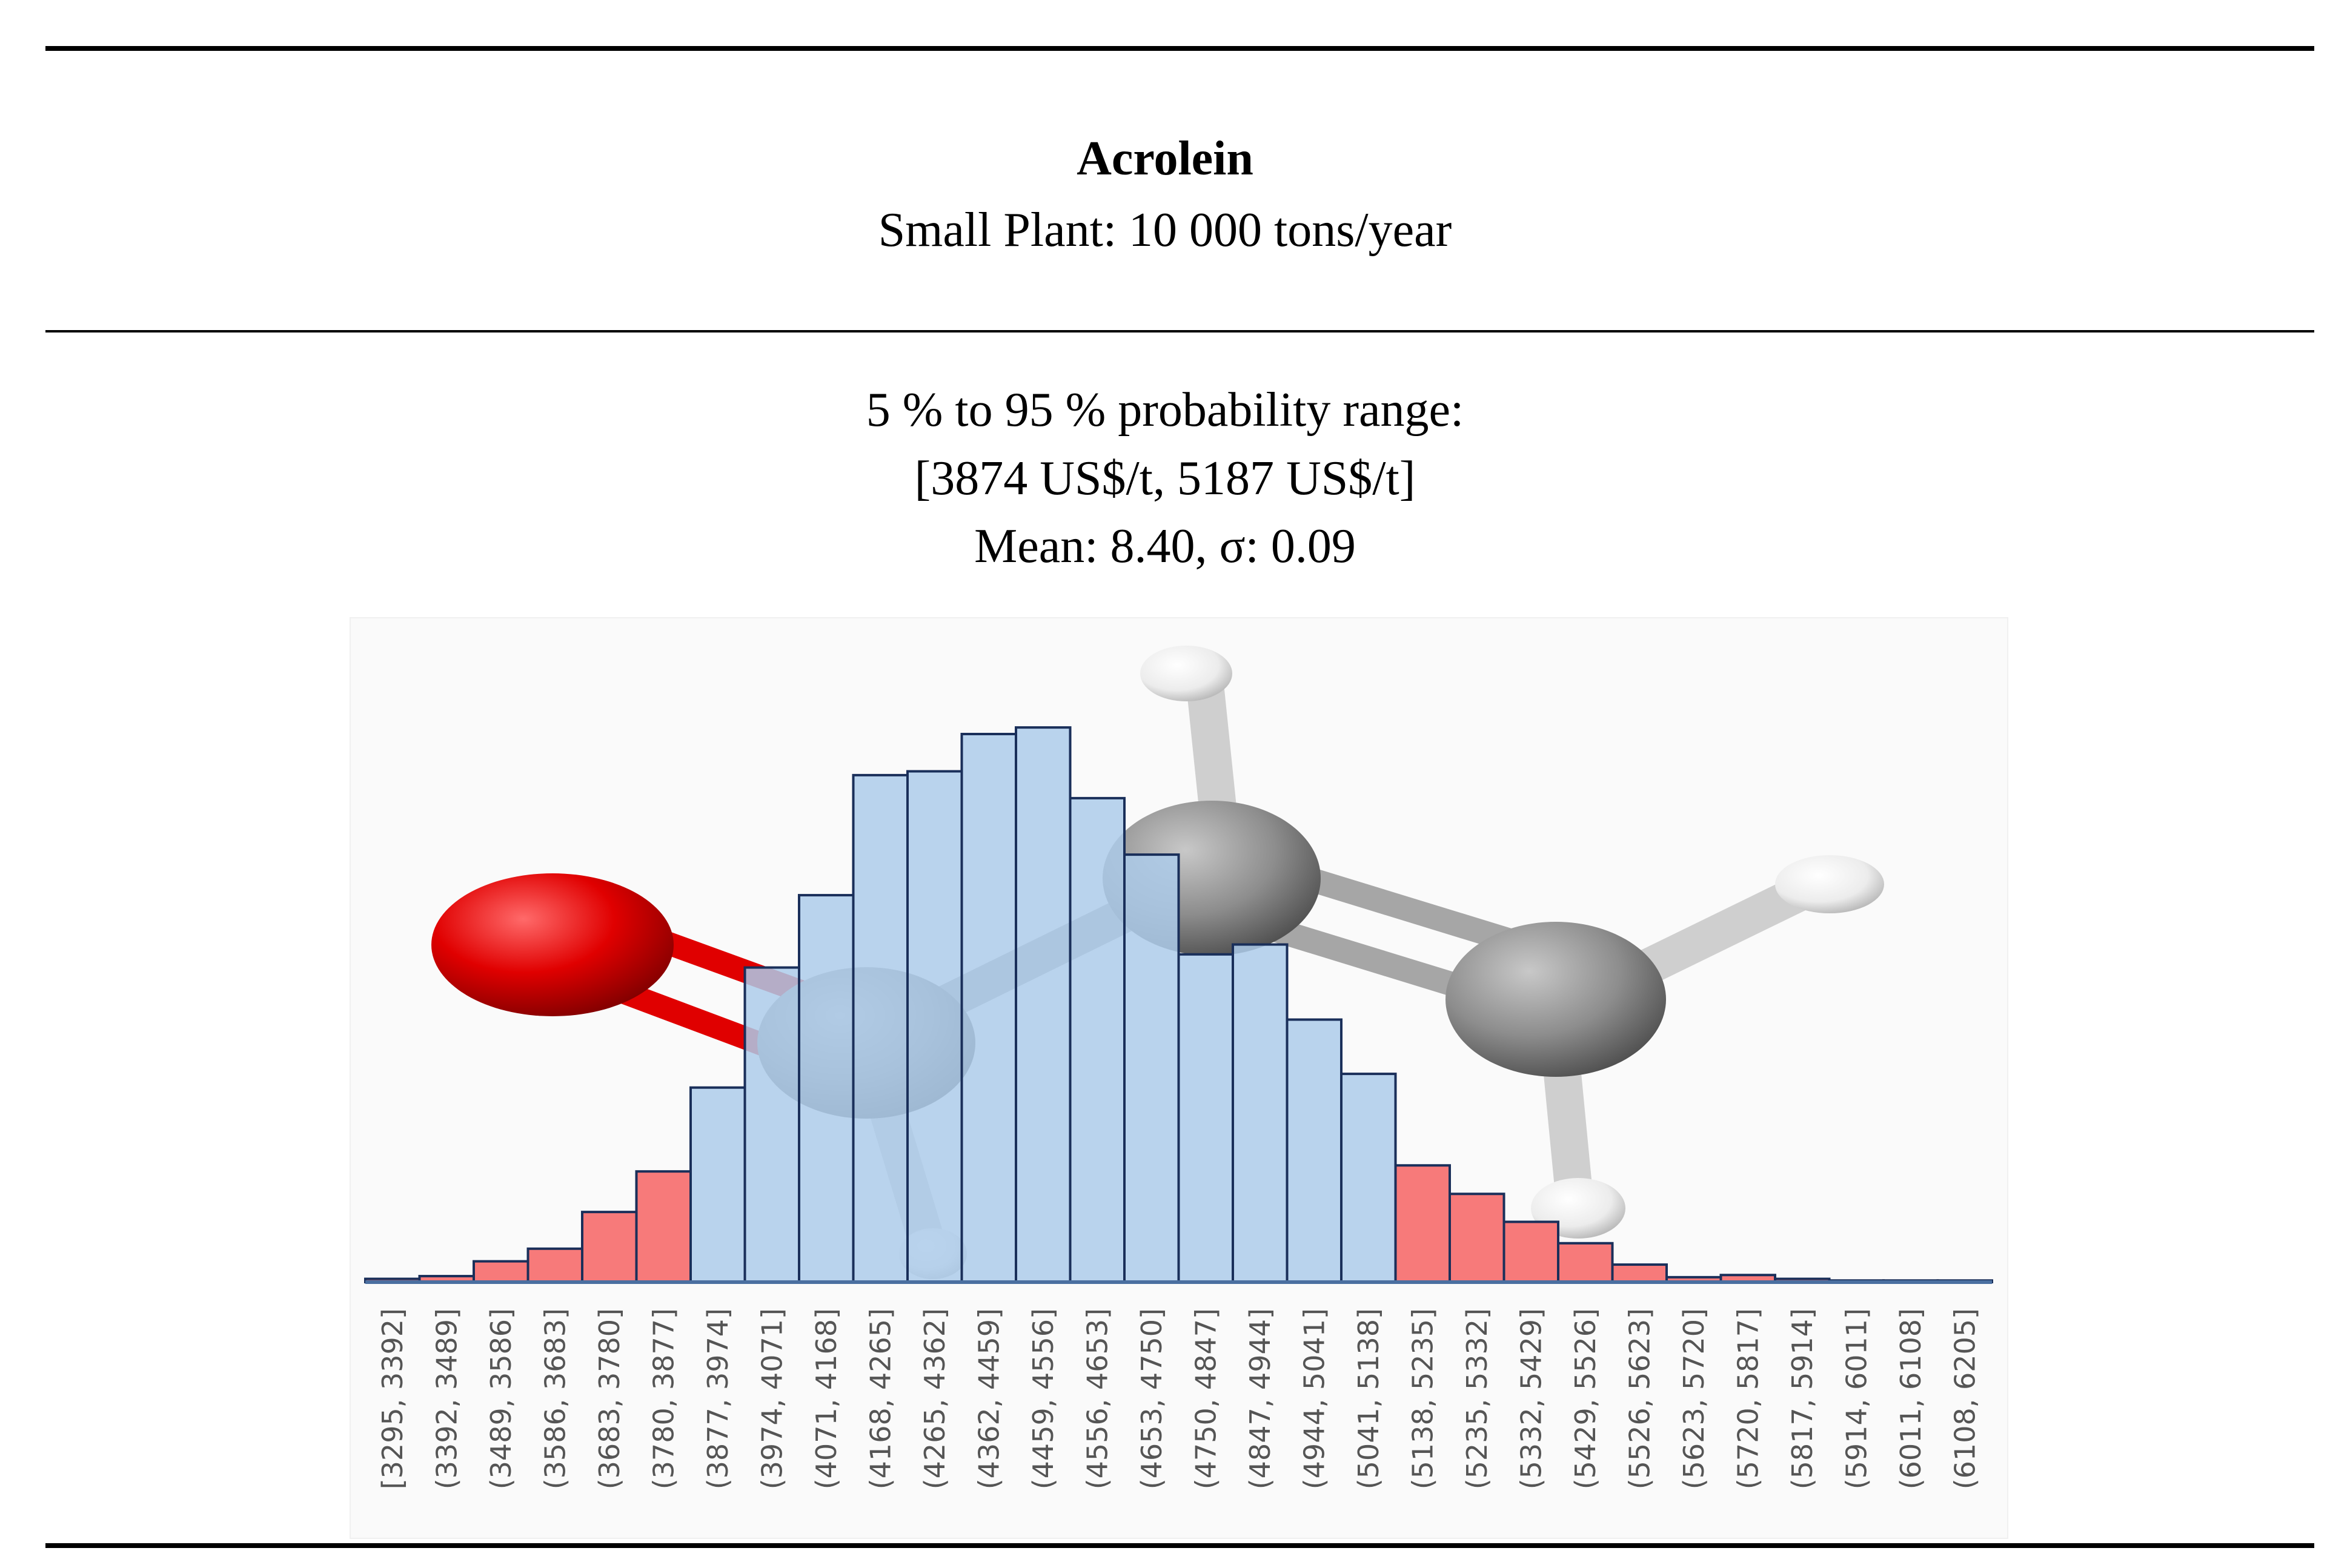 The width and height of the screenshot is (2330, 1568). Describe the element at coordinates (718, 1398) in the screenshot. I see `x-tick-label: (3877, 3974]` at that location.